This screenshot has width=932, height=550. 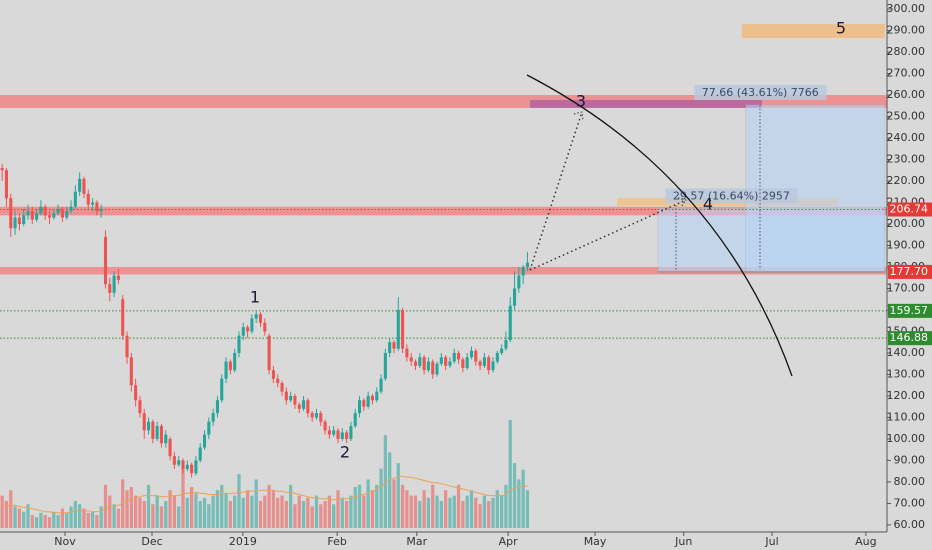 What do you see at coordinates (909, 310) in the screenshot?
I see `price-label: 159.57` at bounding box center [909, 310].